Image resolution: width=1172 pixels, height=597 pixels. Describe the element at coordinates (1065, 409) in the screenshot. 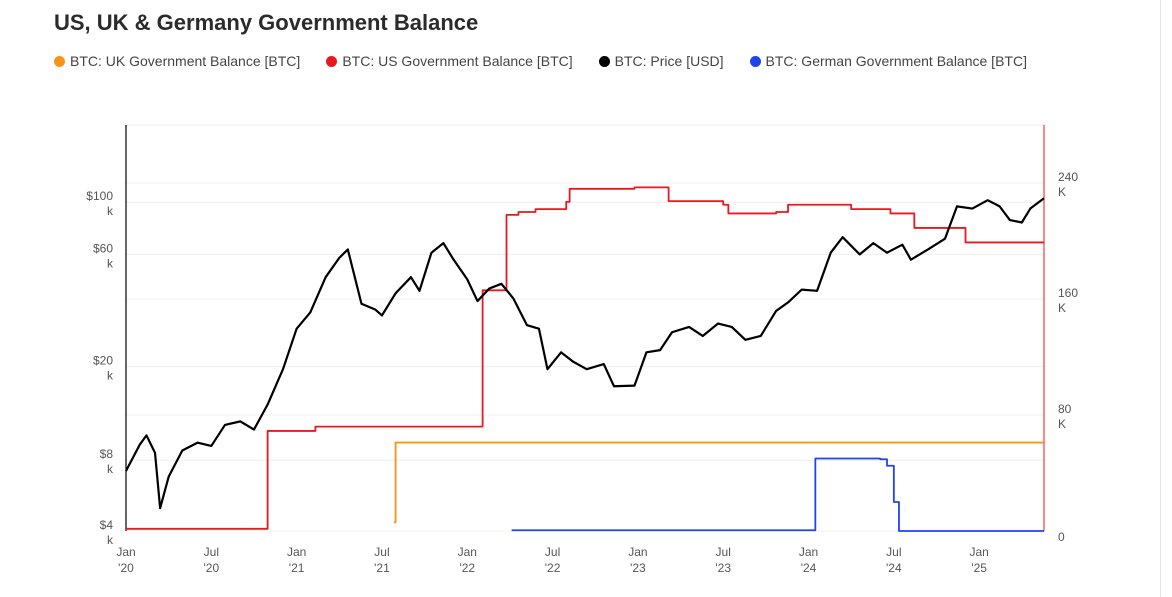

I see `y-right-tick-label: 80` at that location.